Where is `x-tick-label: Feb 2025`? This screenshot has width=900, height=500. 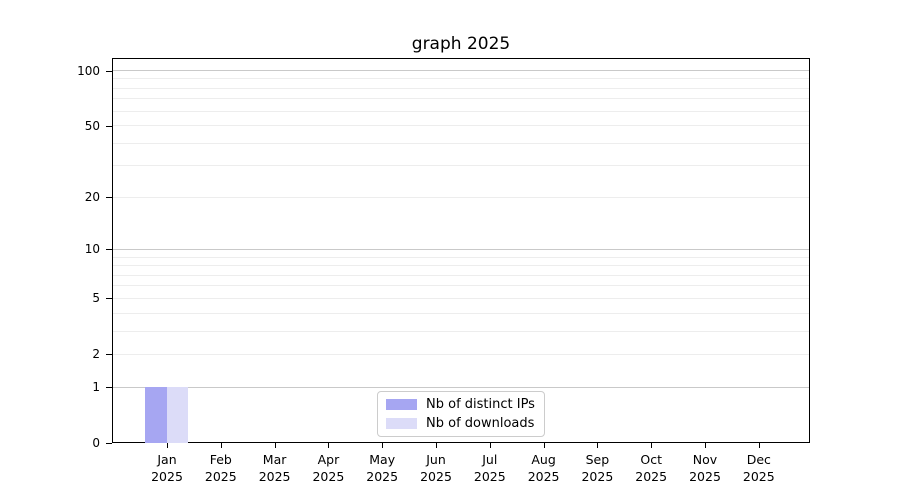
x-tick-label: Feb 2025 is located at coordinates (220, 468).